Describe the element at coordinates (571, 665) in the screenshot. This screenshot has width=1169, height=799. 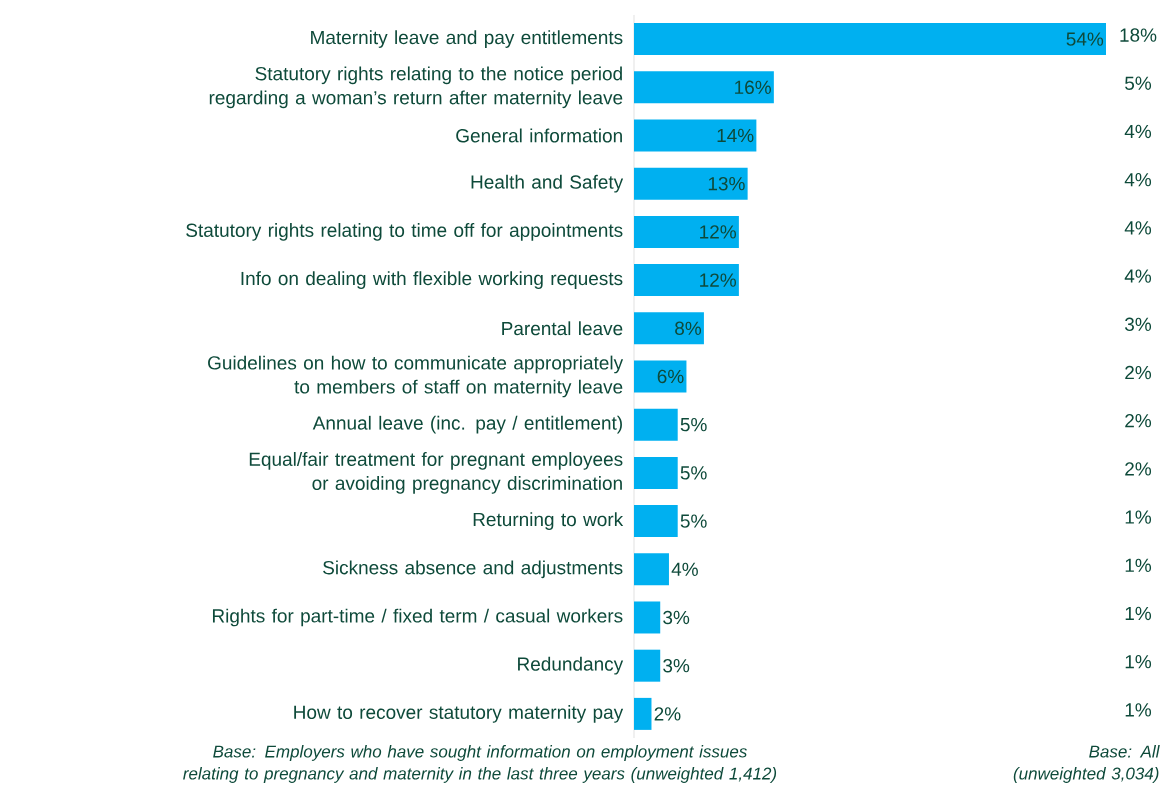
I see `y-tick-label: Redundancy` at that location.